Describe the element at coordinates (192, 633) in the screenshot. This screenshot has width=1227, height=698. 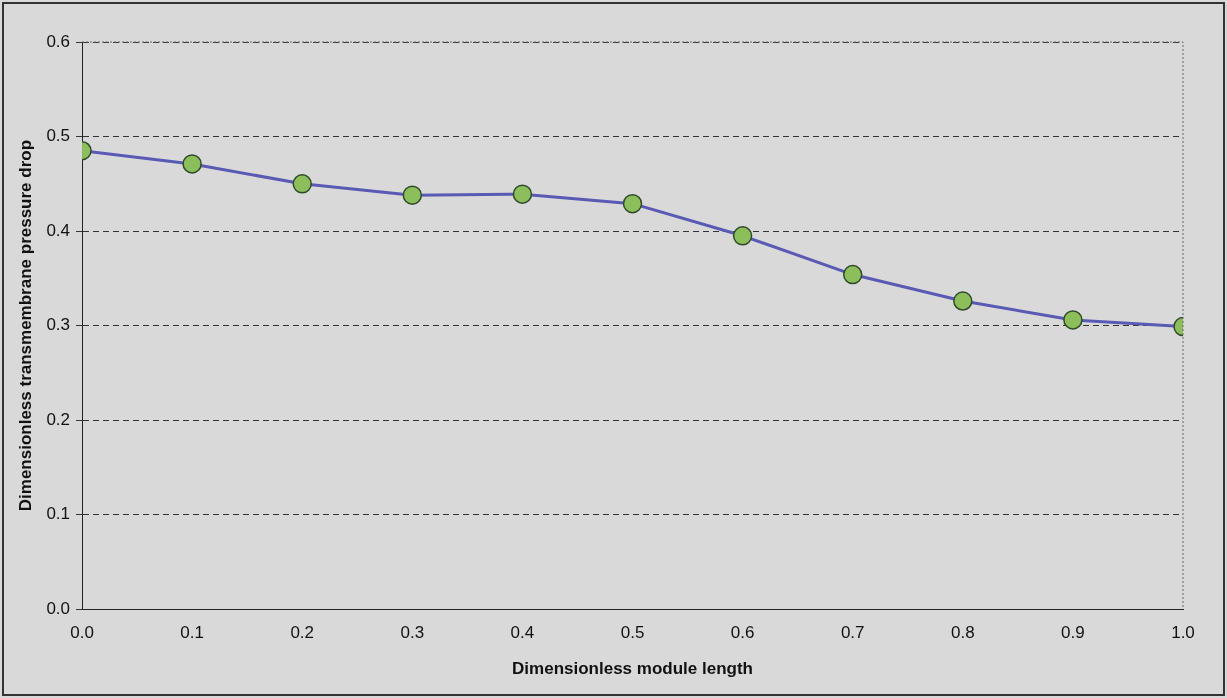
I see `x-tick-label: 0.1` at that location.